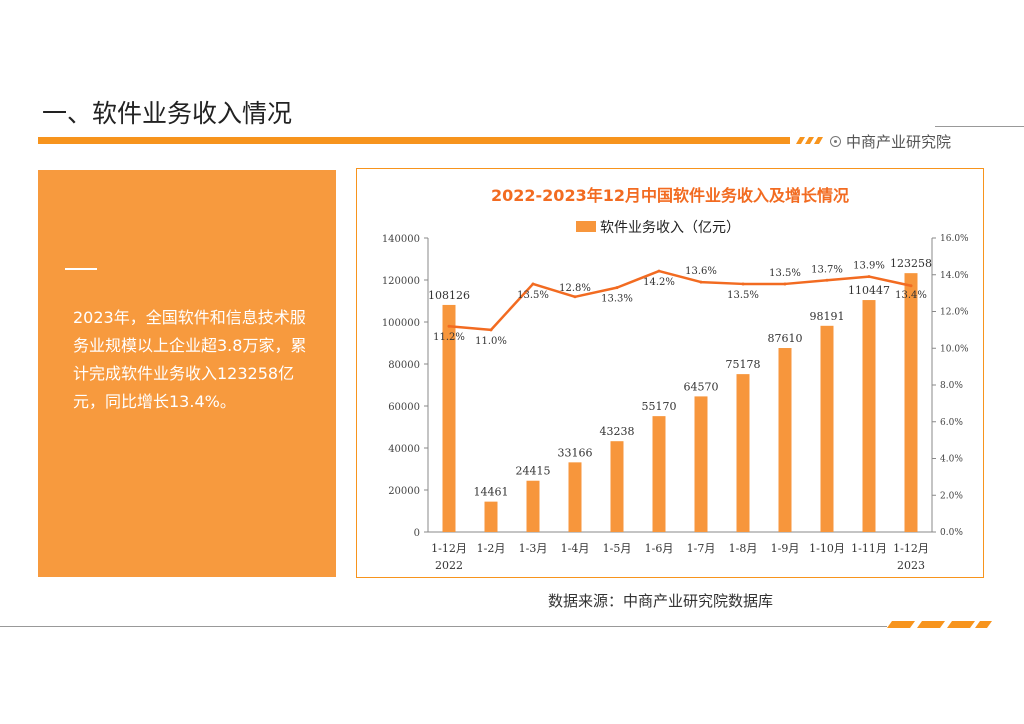 The image size is (1024, 724). What do you see at coordinates (979, 126) in the screenshot?
I see `header-divider` at bounding box center [979, 126].